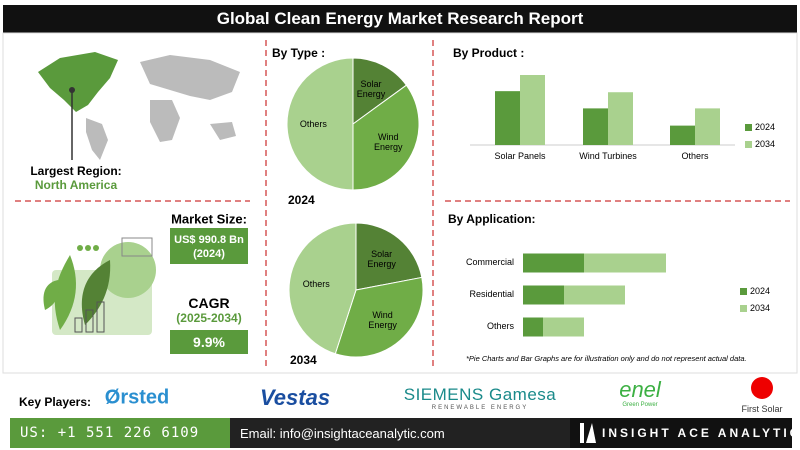 The height and width of the screenshot is (450, 800). I want to click on market-size-box, so click(209, 246).